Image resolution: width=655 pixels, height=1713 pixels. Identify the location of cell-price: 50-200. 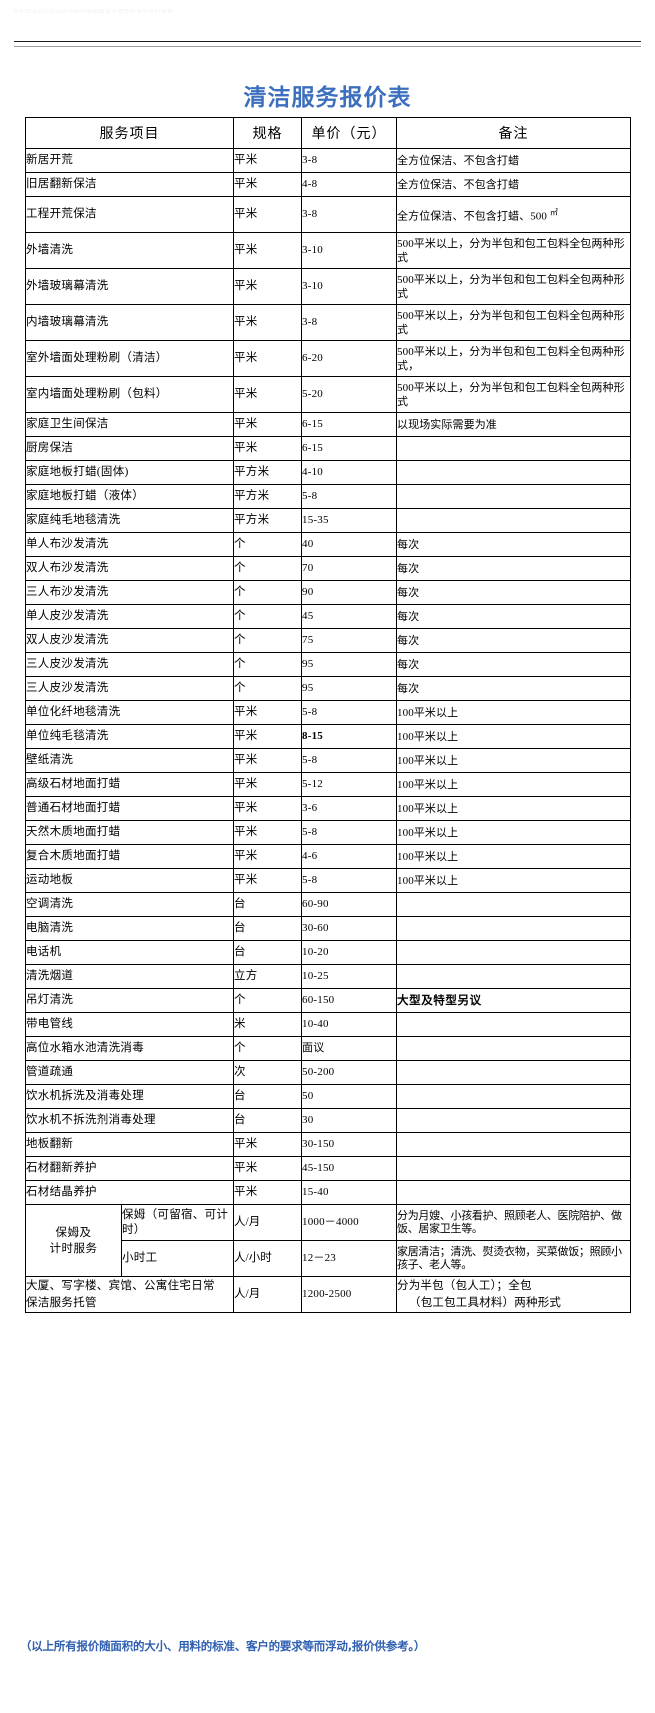
(349, 1072).